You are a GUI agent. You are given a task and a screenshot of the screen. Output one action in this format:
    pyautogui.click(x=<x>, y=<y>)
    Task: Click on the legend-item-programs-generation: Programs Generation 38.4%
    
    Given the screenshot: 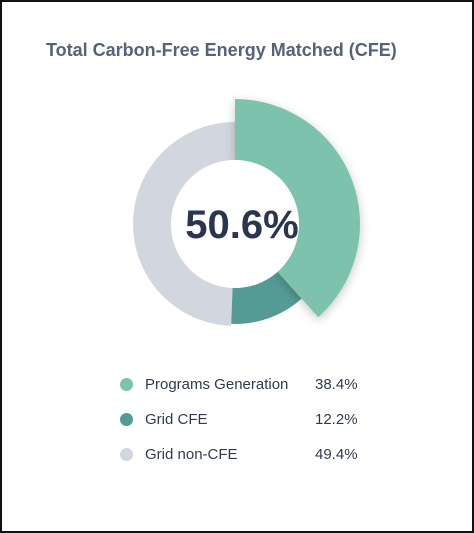 What is the action you would take?
    pyautogui.click(x=239, y=384)
    